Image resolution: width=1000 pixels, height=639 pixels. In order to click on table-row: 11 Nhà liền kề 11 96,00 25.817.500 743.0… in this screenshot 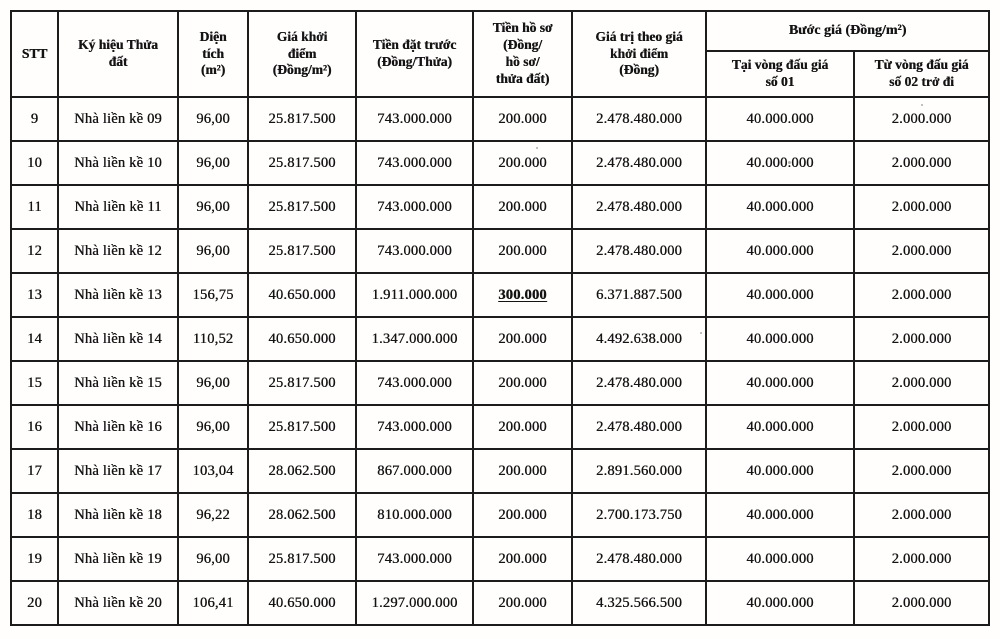, I will do `click(500, 207)`.